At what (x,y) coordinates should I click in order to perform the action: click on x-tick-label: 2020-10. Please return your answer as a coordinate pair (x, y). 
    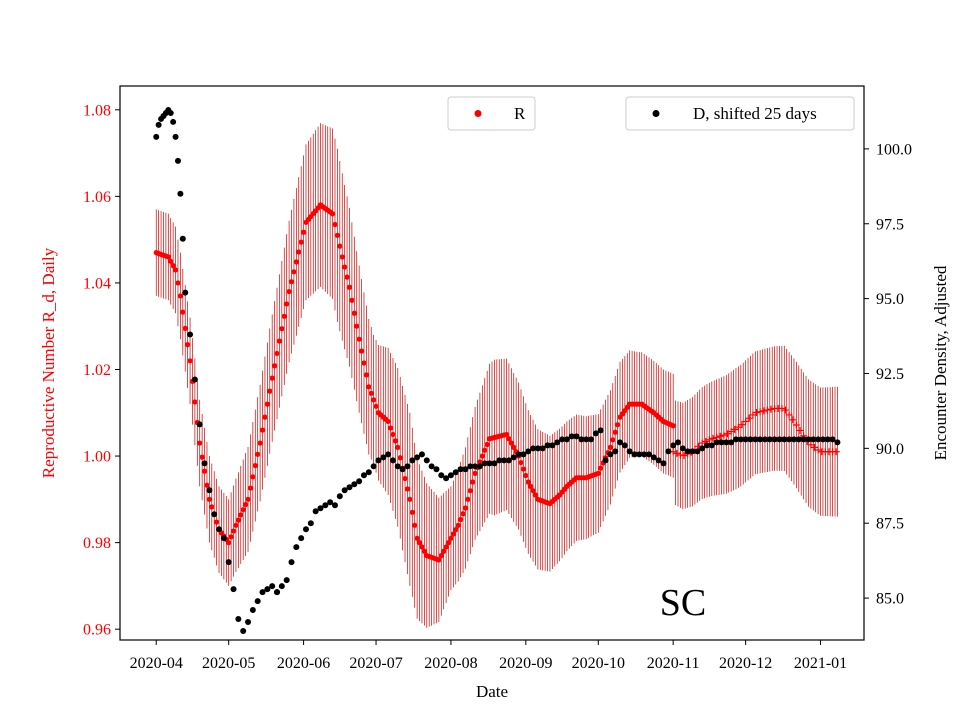
    Looking at the image, I should click on (598, 663).